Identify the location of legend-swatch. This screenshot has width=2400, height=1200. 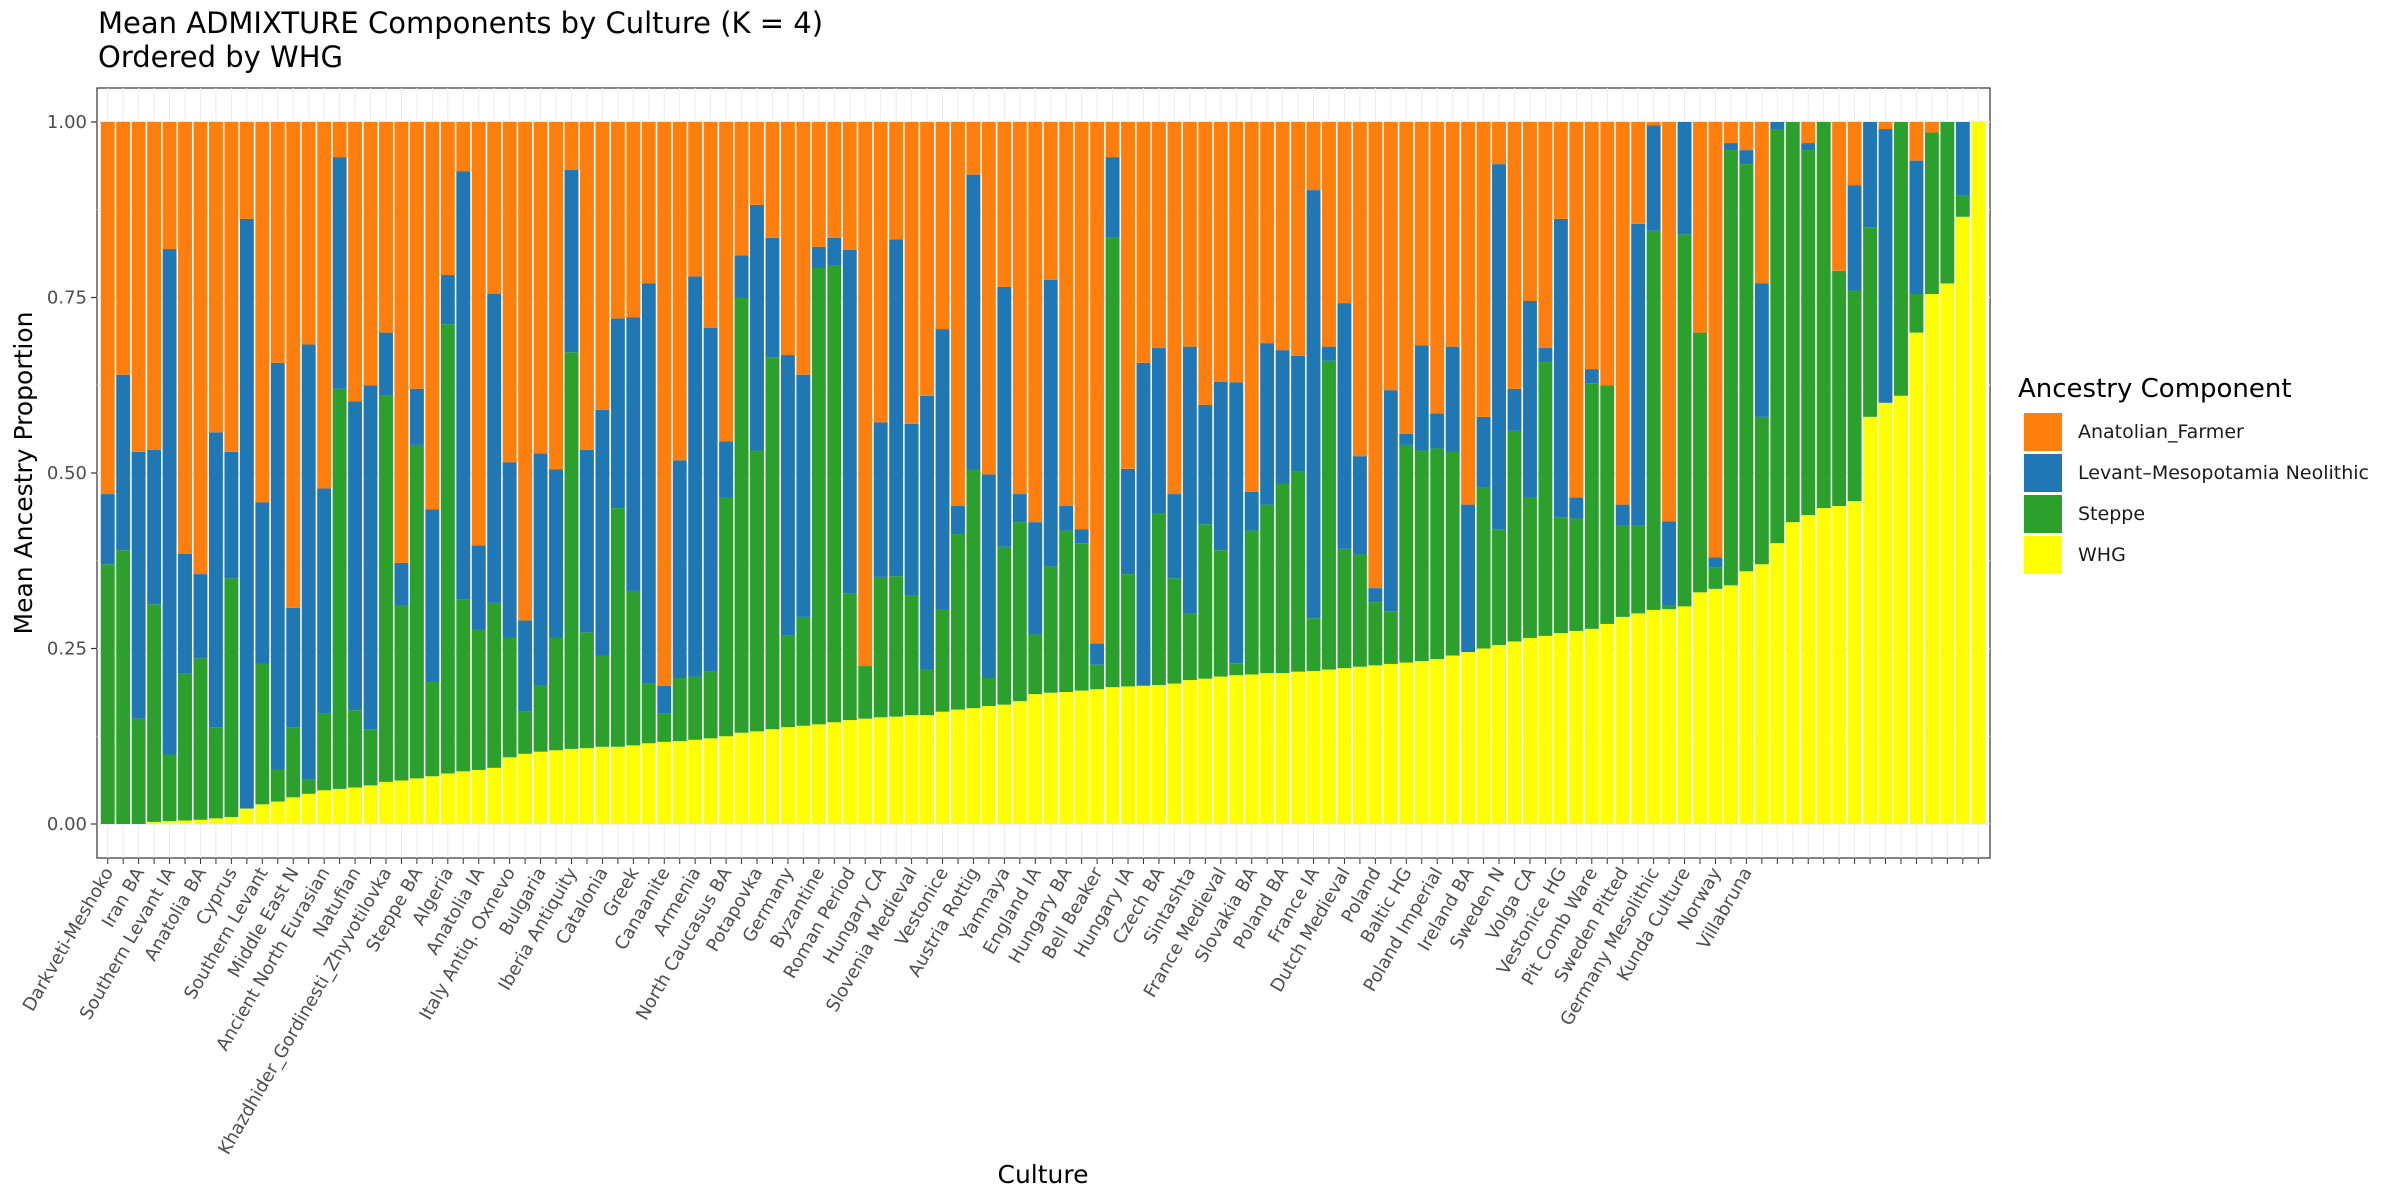
(2043, 514).